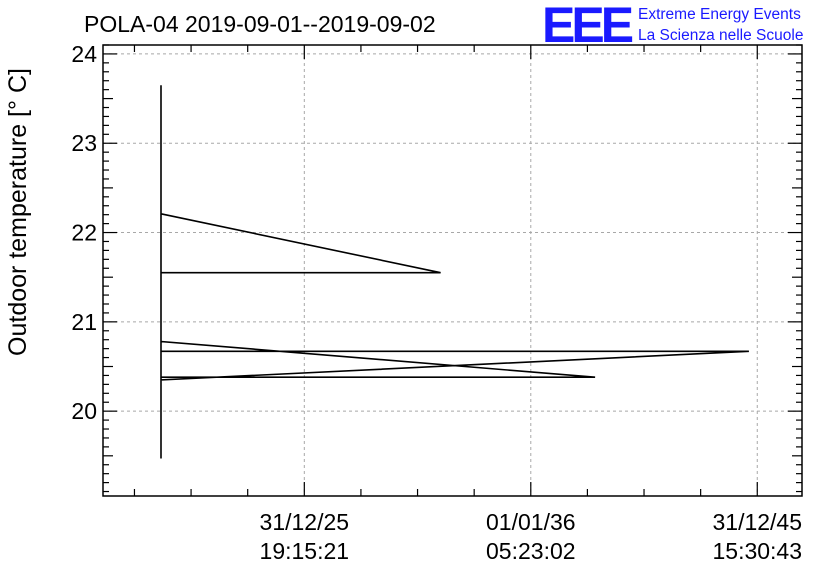 The height and width of the screenshot is (572, 836). What do you see at coordinates (531, 551) in the screenshot?
I see `x-tick-time-label: 05:23:02` at bounding box center [531, 551].